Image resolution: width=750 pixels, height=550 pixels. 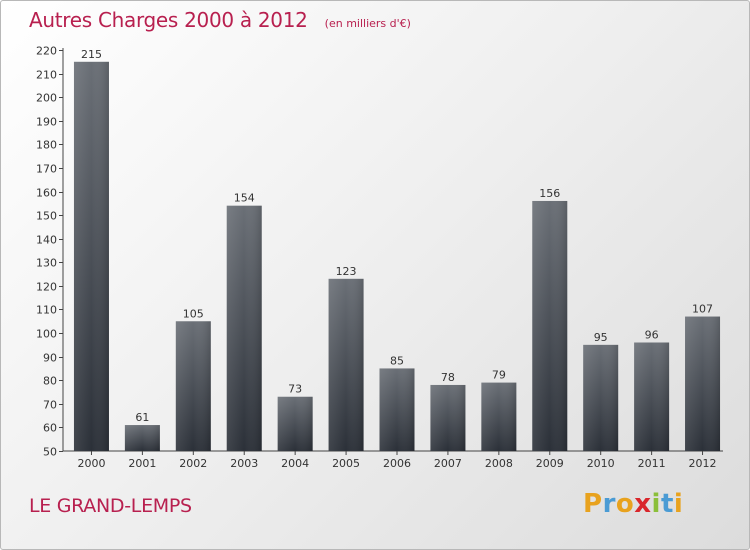 What do you see at coordinates (91, 463) in the screenshot?
I see `x-tick-label: 2000` at bounding box center [91, 463].